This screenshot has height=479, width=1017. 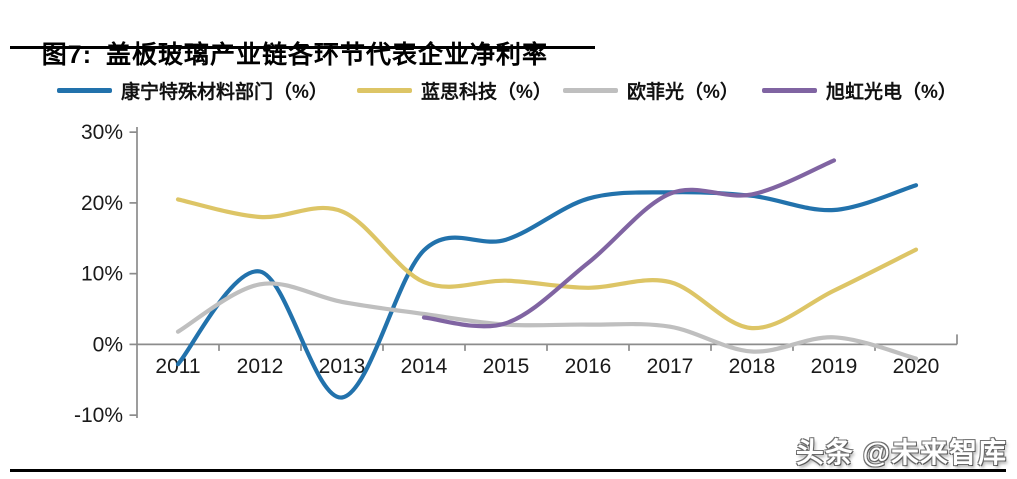 What do you see at coordinates (342, 366) in the screenshot?
I see `x-tick-label: 2013` at bounding box center [342, 366].